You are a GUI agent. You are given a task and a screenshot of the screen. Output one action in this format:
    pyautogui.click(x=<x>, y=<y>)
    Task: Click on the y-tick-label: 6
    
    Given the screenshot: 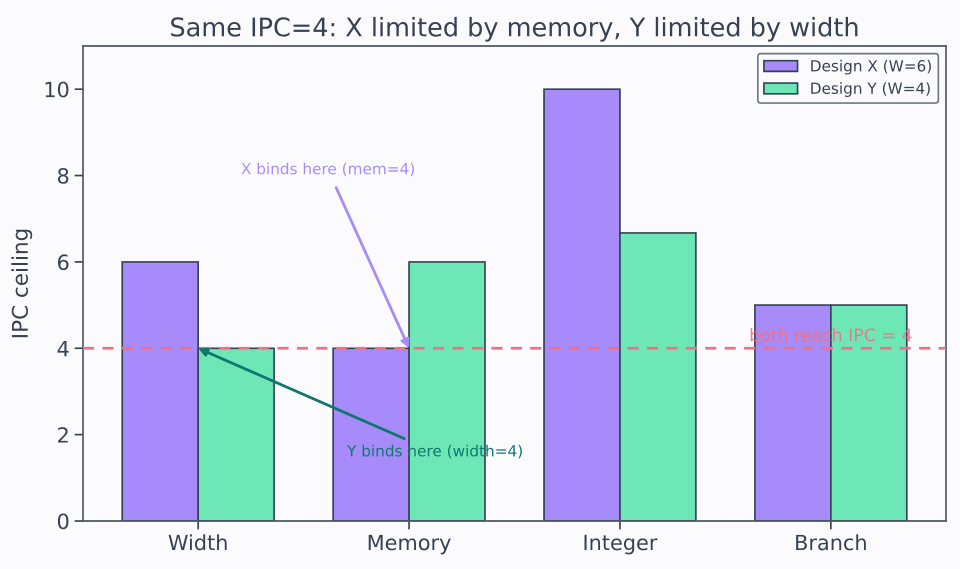 What is the action you would take?
    pyautogui.click(x=63, y=262)
    